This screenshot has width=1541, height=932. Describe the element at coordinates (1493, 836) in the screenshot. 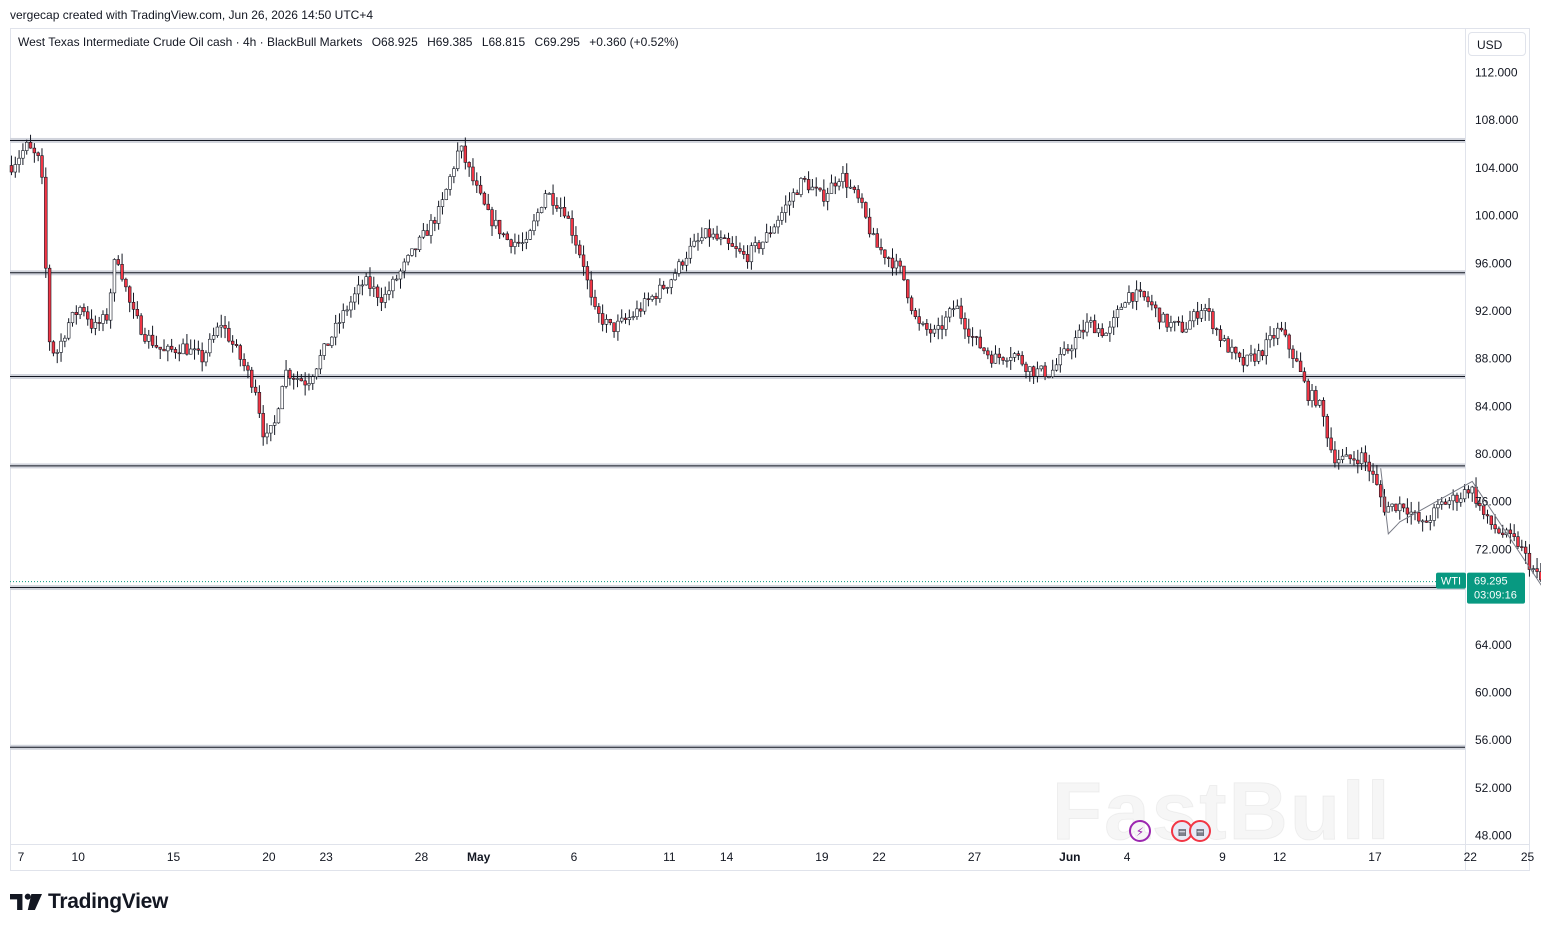

I see `price-tick-label: 48.000` at that location.